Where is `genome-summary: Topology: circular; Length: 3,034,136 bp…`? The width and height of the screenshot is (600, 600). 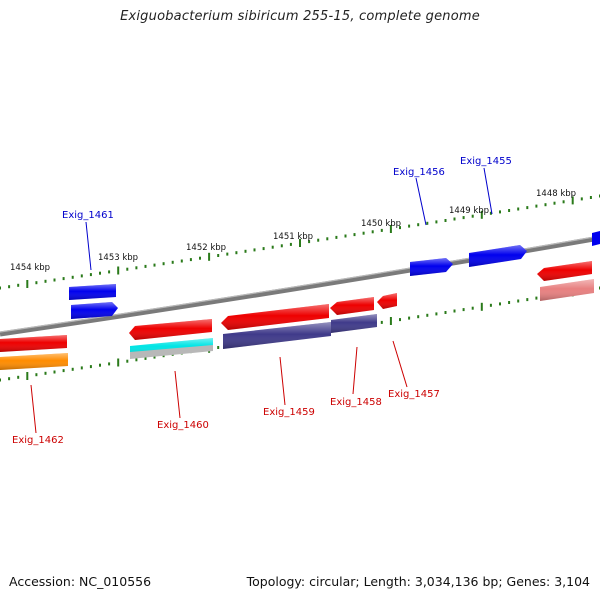
genome-summary: Topology: circular; Length: 3,034,136 bp… is located at coordinates (418, 581).